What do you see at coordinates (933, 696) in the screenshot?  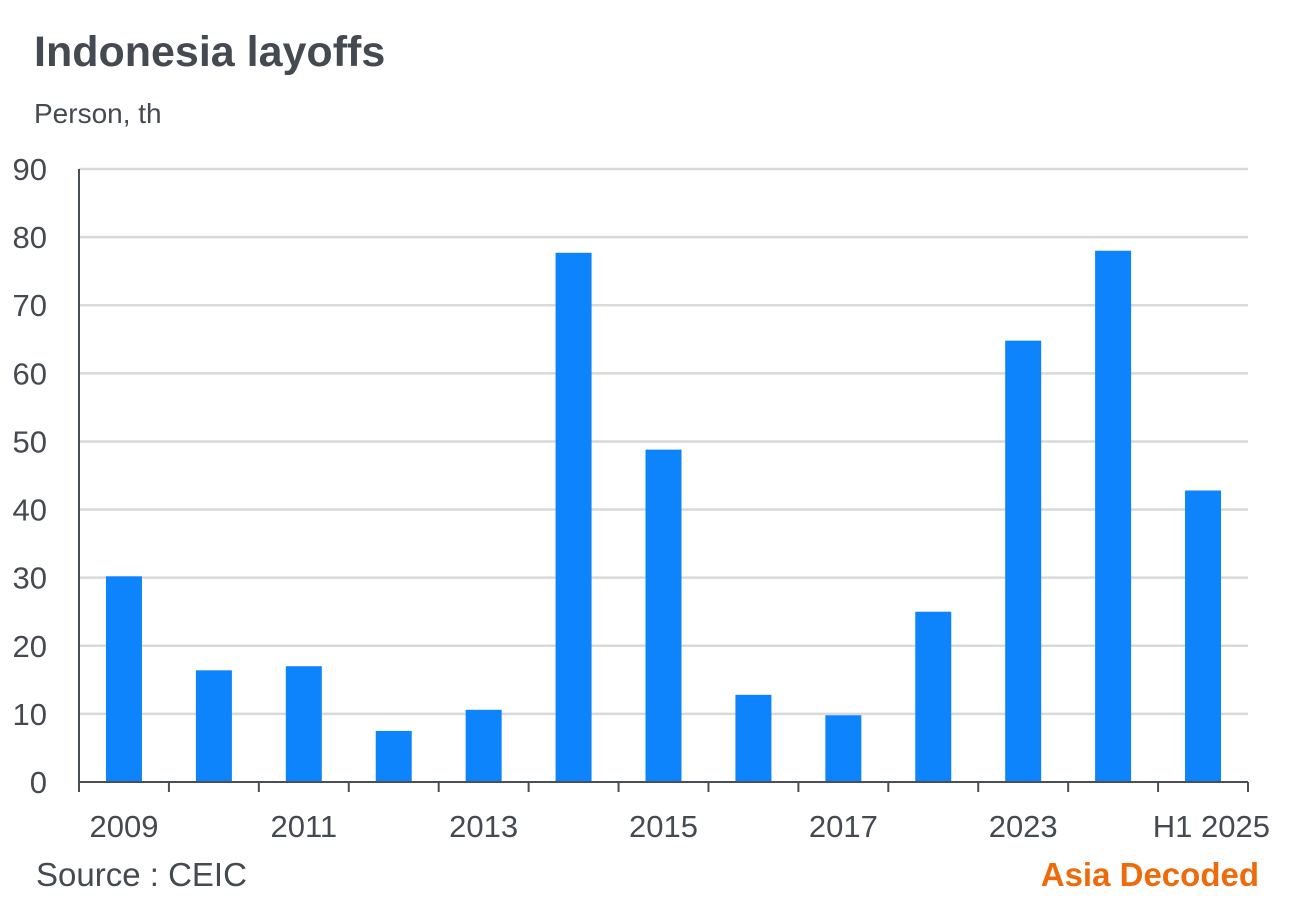 I see `bar-2018` at bounding box center [933, 696].